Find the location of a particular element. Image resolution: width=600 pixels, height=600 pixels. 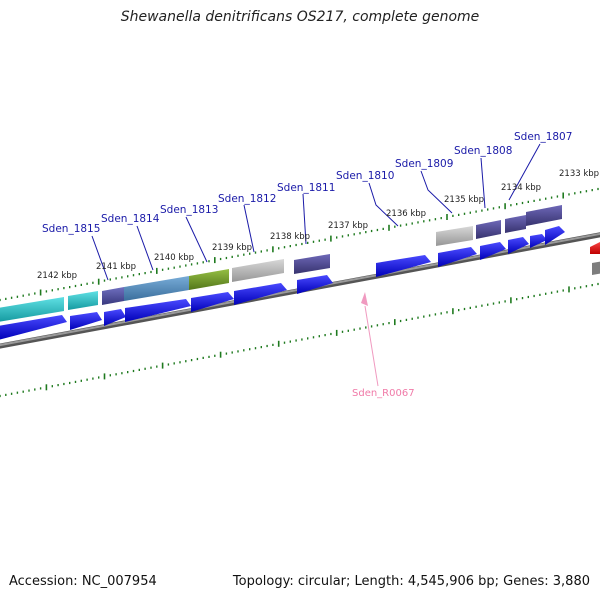

kbp-label: 2141 kbp is located at coordinates (116, 267).